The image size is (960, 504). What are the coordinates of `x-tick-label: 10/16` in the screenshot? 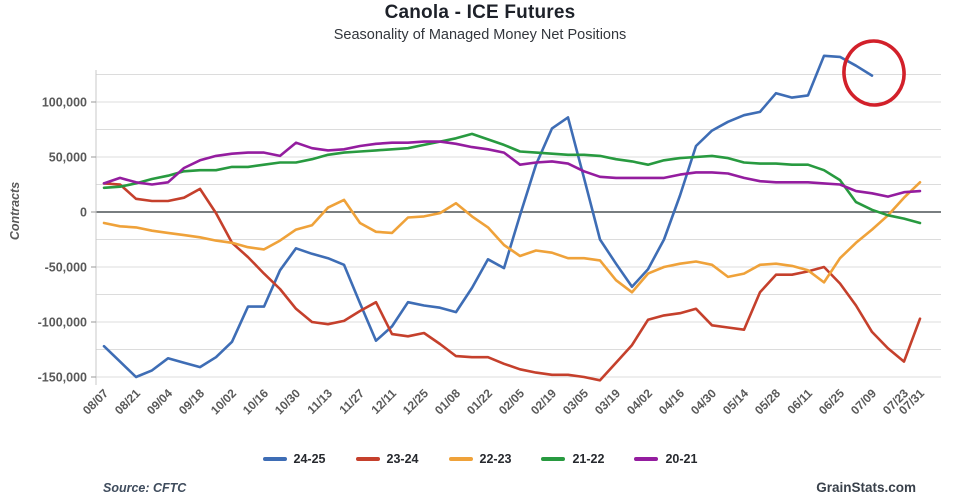 It's located at (255, 401).